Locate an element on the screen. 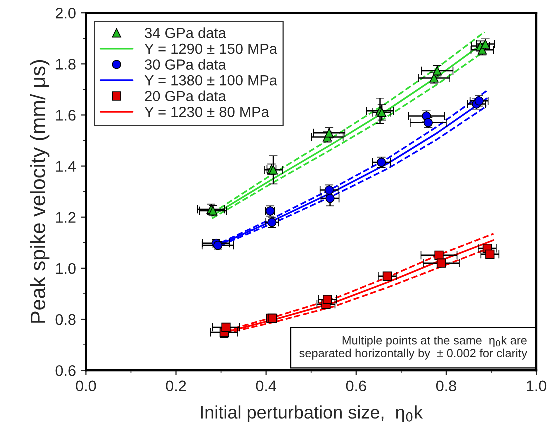 The height and width of the screenshot is (436, 556). legend-label: Y = 1290 ± 150 MPa is located at coordinates (211, 49).